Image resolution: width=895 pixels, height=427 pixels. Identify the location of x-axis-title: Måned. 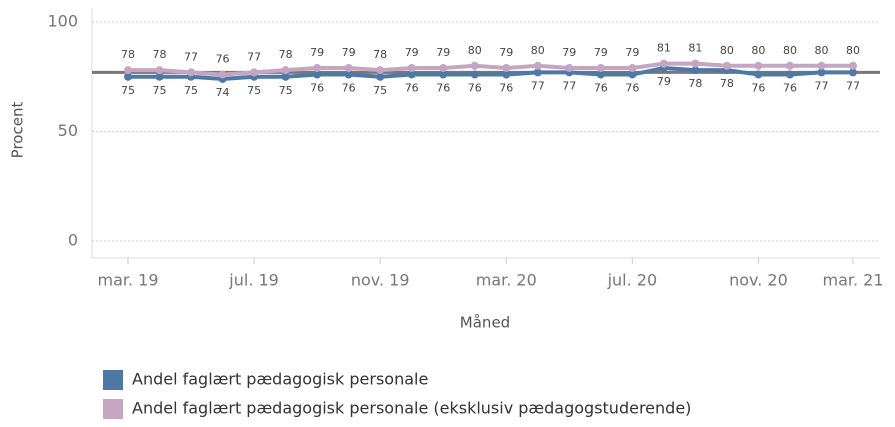
(485, 323).